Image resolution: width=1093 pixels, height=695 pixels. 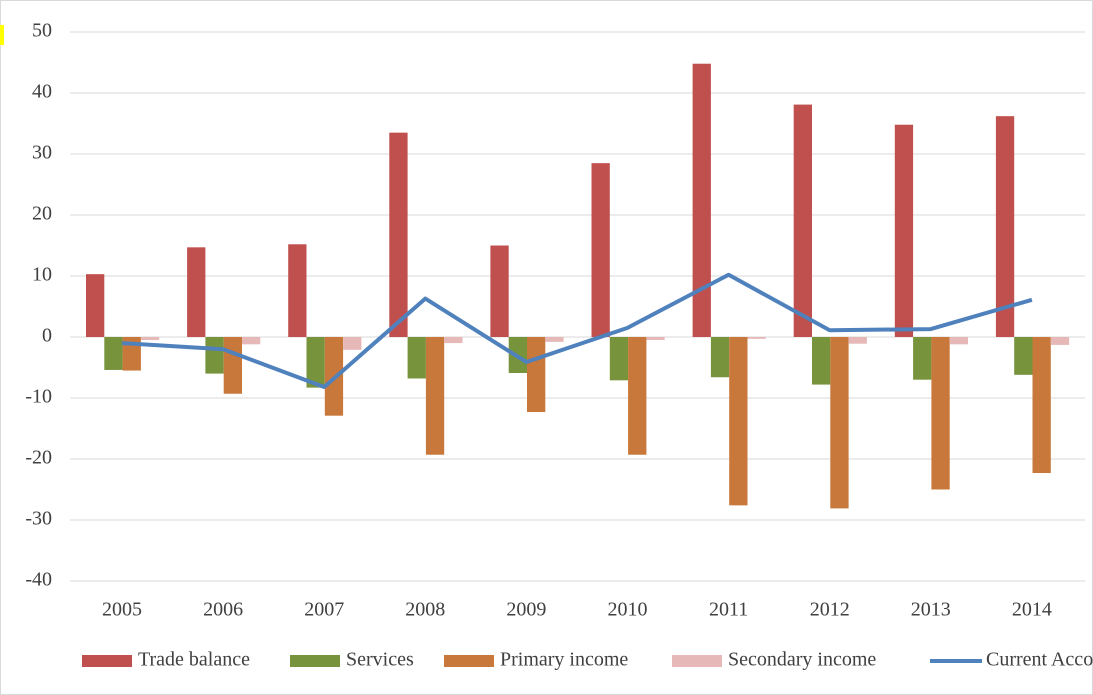 I want to click on y-tick-label: 50, so click(x=42, y=31).